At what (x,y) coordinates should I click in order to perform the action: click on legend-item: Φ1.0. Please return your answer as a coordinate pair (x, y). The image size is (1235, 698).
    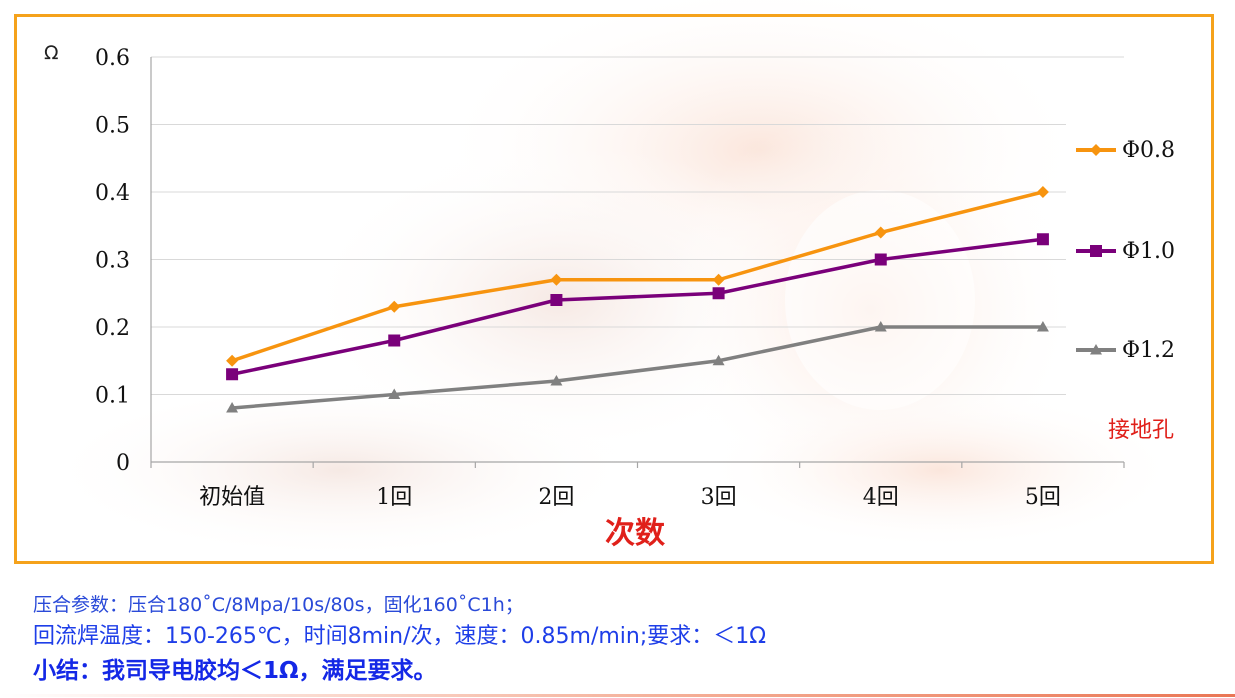
    Looking at the image, I should click on (1125, 251).